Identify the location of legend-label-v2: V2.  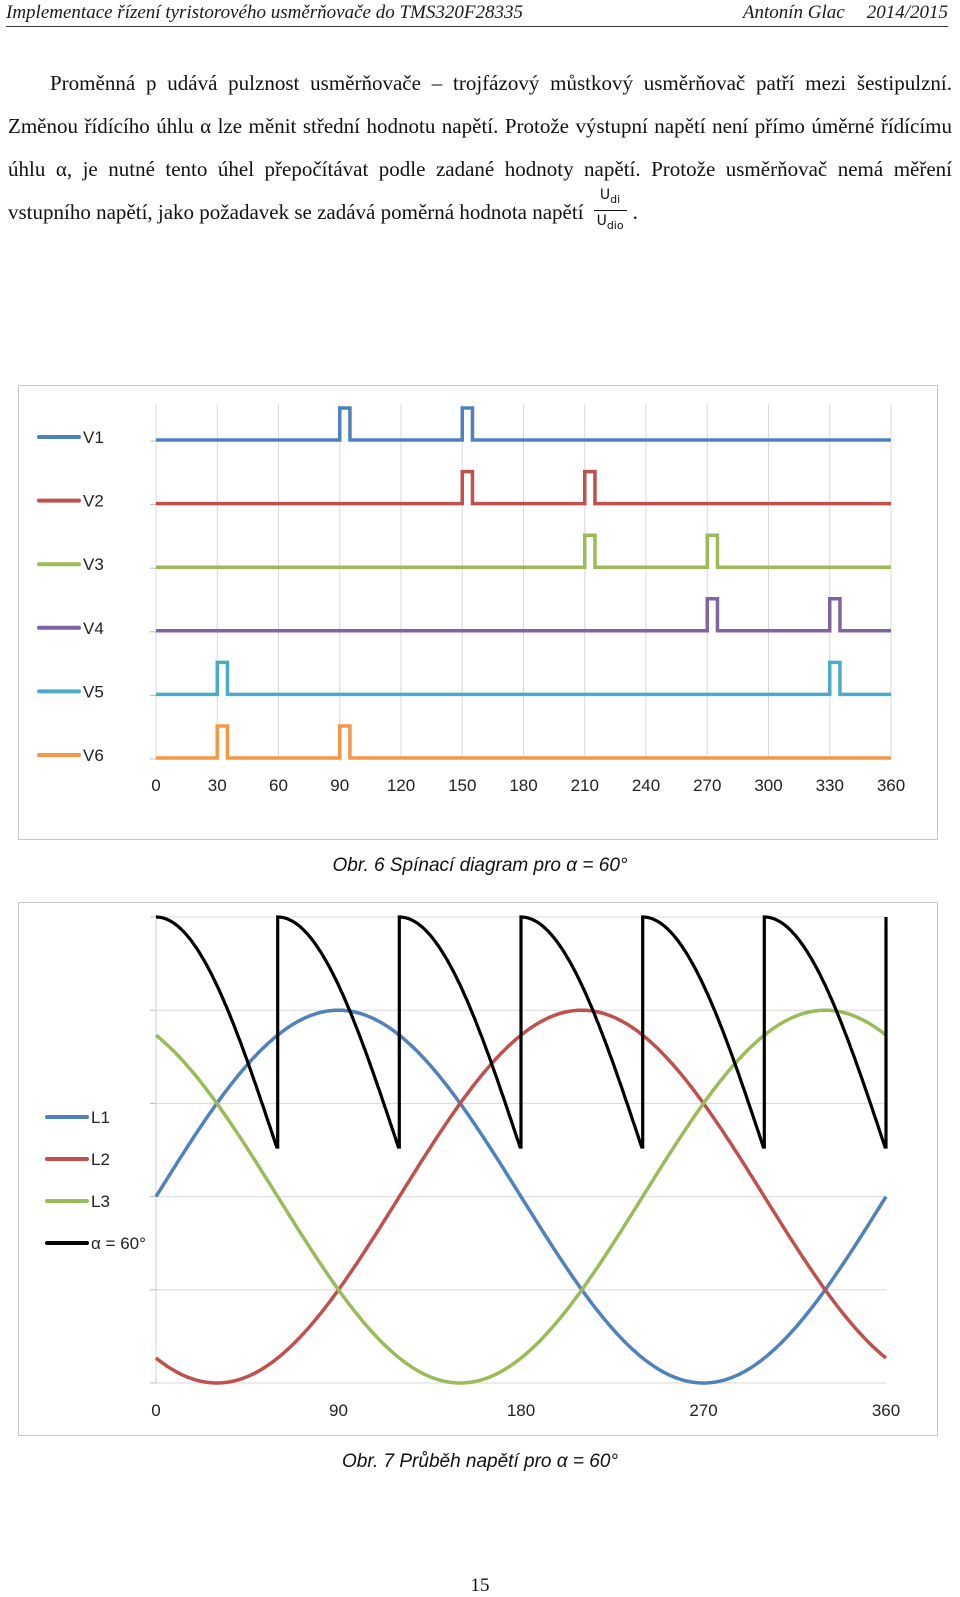
(93, 501).